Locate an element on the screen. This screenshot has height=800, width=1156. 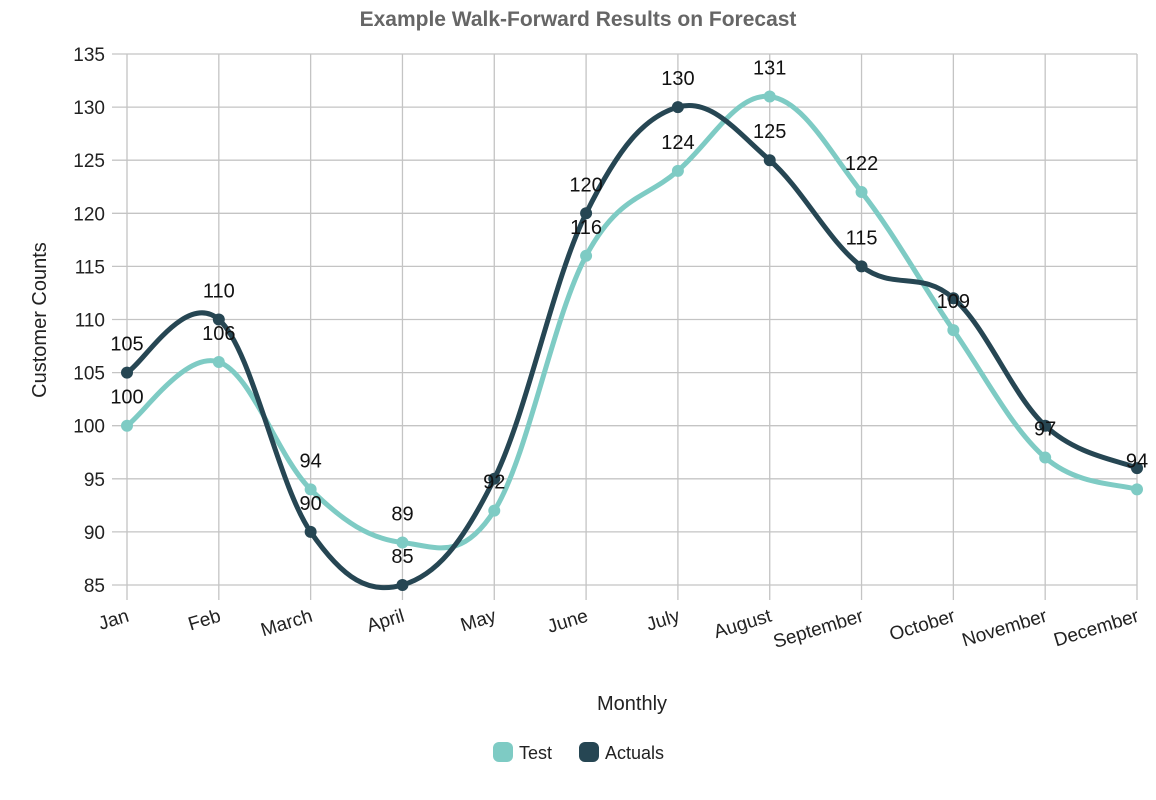
legend-label-actuals: Actuals is located at coordinates (634, 753).